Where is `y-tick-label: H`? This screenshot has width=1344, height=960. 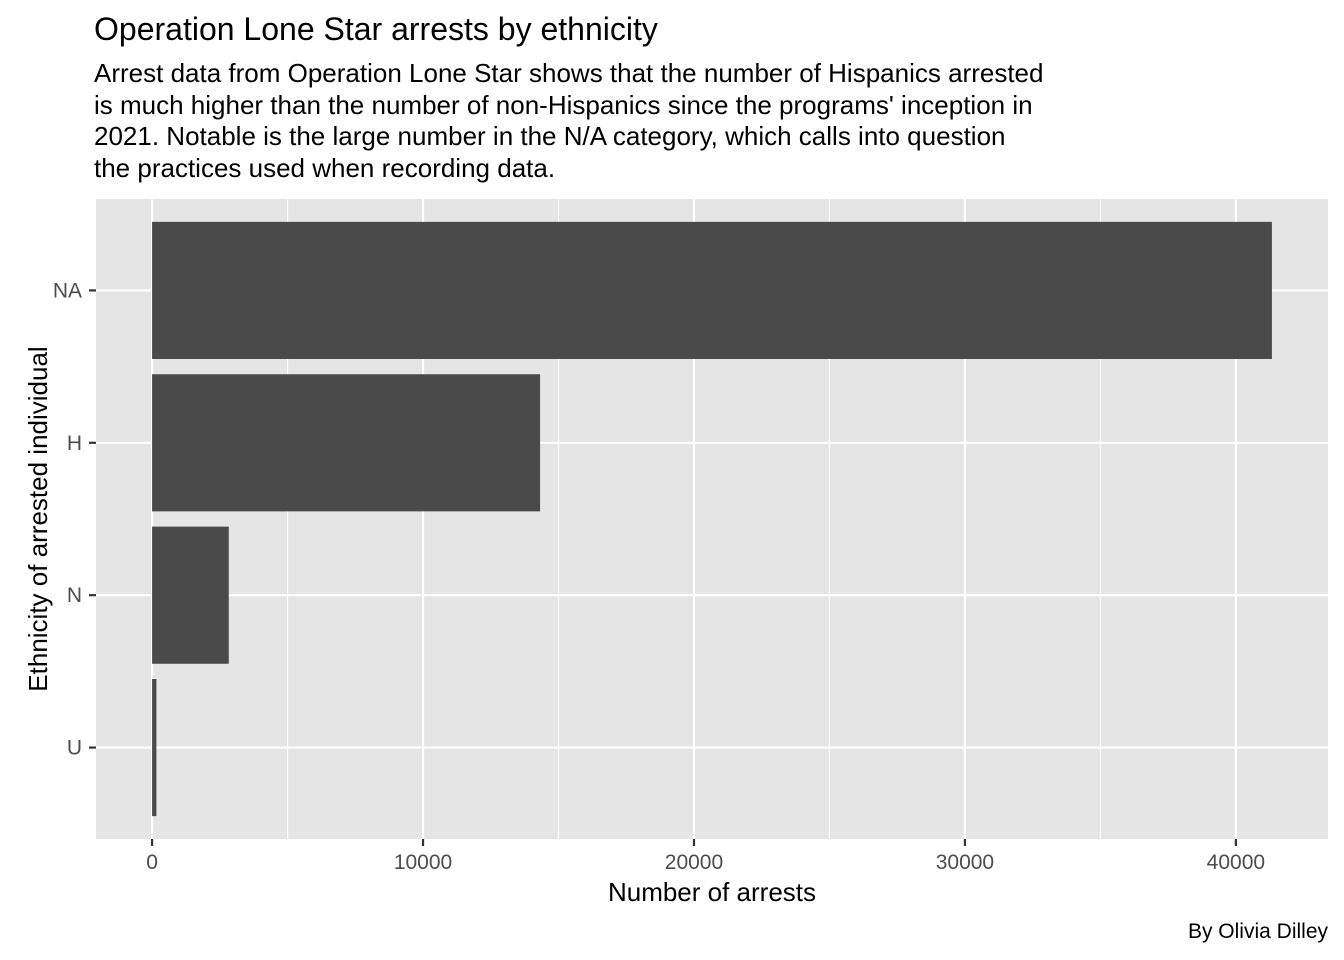 y-tick-label: H is located at coordinates (74, 443).